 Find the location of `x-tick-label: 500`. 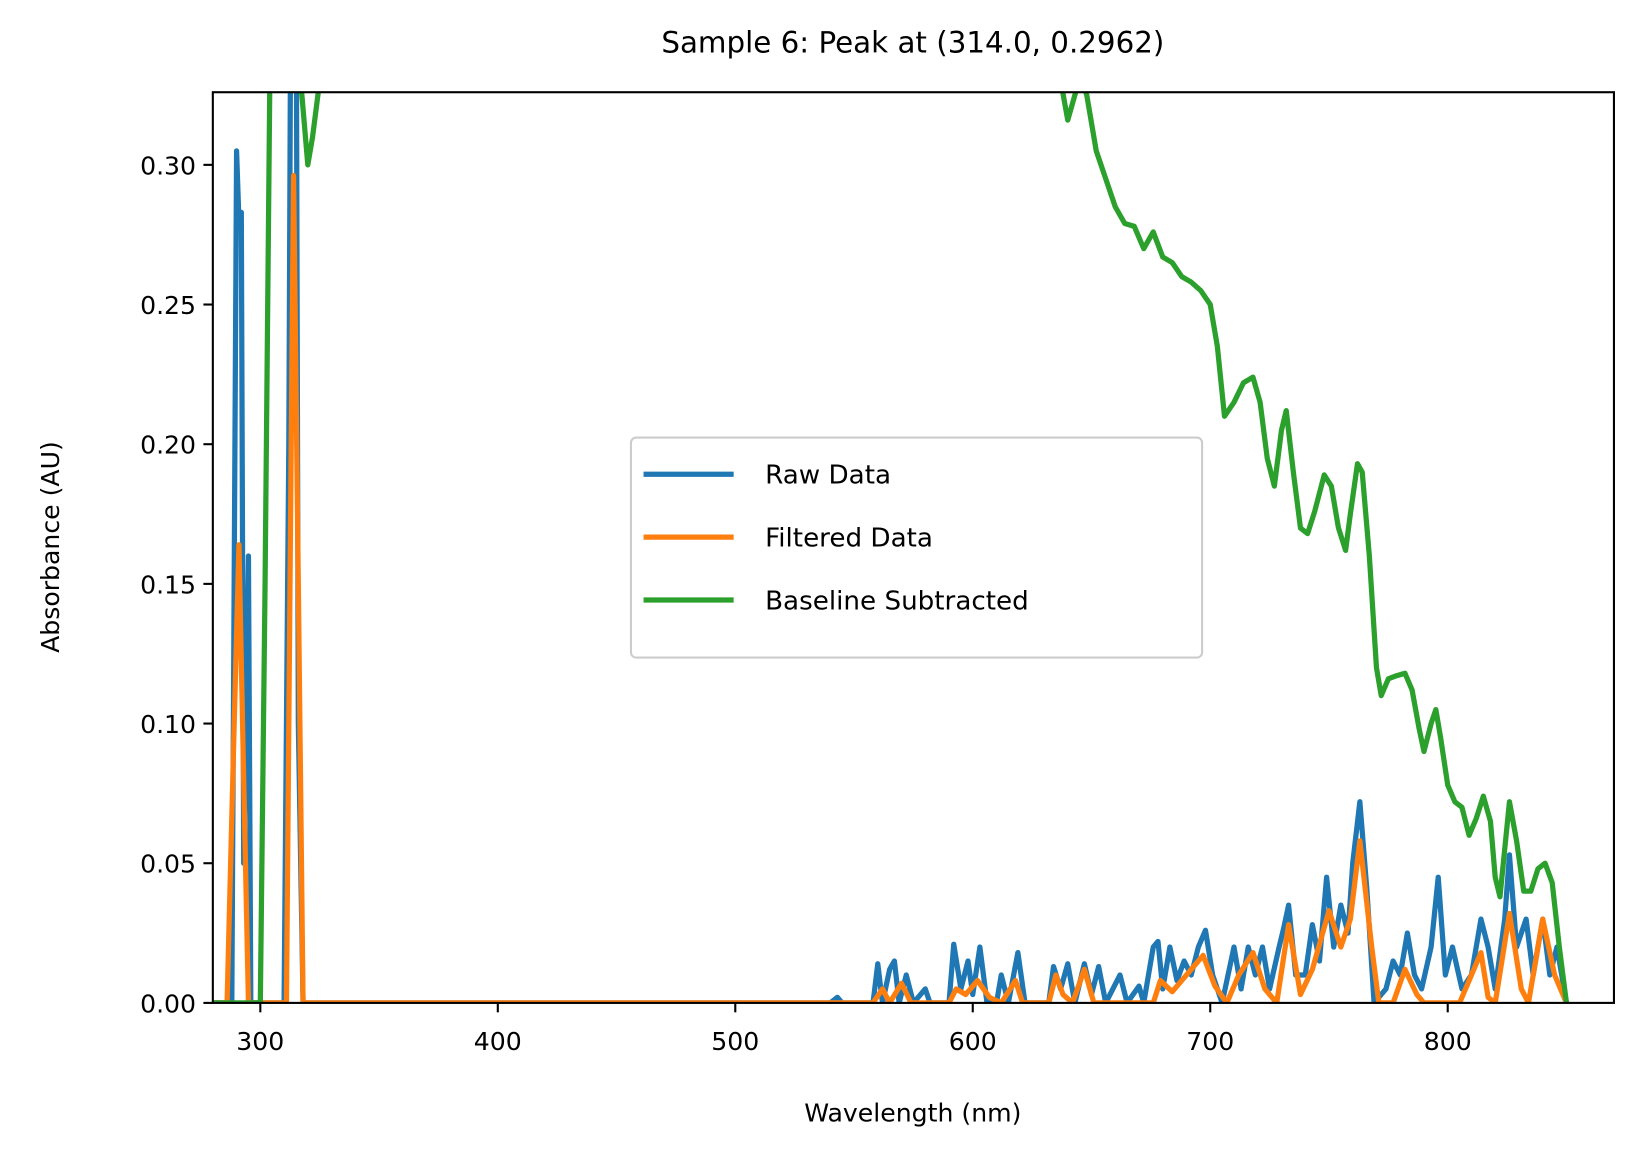

x-tick-label: 500 is located at coordinates (735, 1041).